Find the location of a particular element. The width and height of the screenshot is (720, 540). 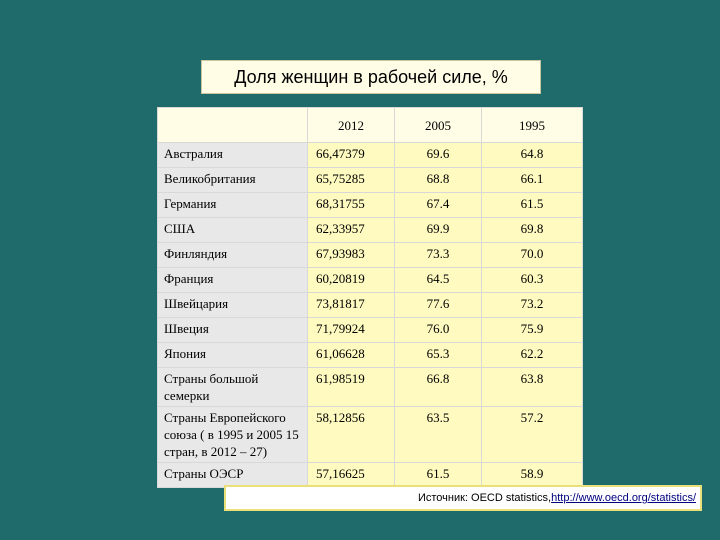

table-row: Франция 60,20819 64.5 60.3 is located at coordinates (370, 280).